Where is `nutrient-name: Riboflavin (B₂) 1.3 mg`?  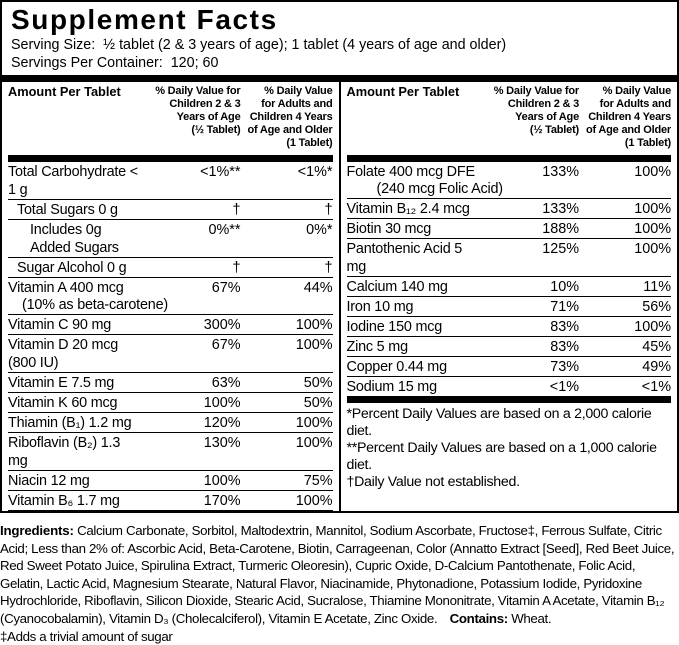 nutrient-name: Riboflavin (B₂) 1.3 mg is located at coordinates (64, 451).